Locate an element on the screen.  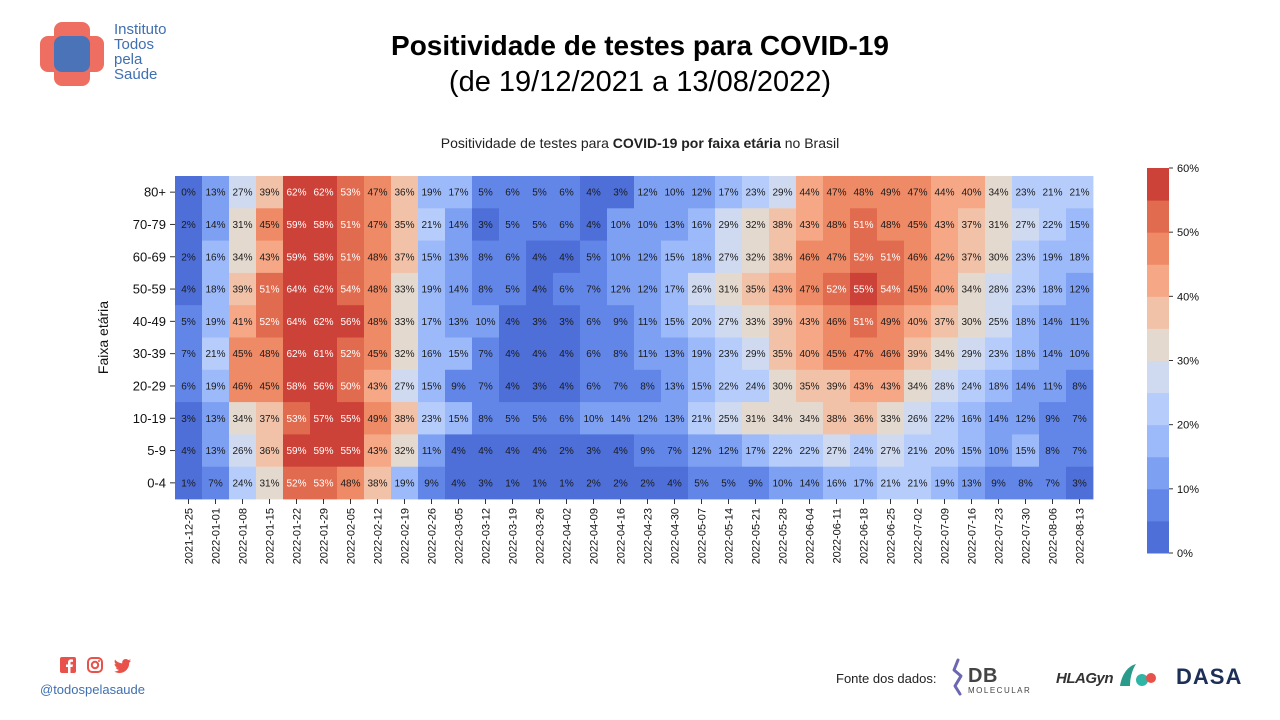
cell-value-label: 2% is located at coordinates (647, 483).